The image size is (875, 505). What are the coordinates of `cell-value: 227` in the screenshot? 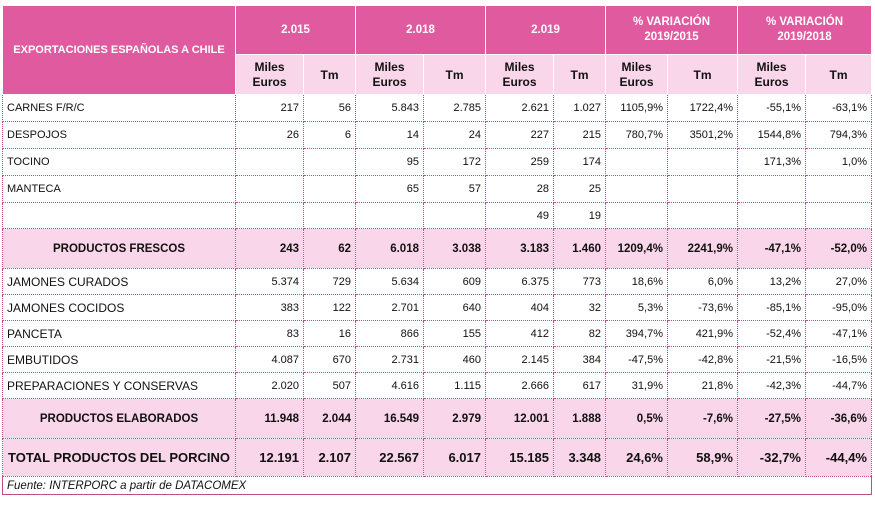 It's located at (519, 135).